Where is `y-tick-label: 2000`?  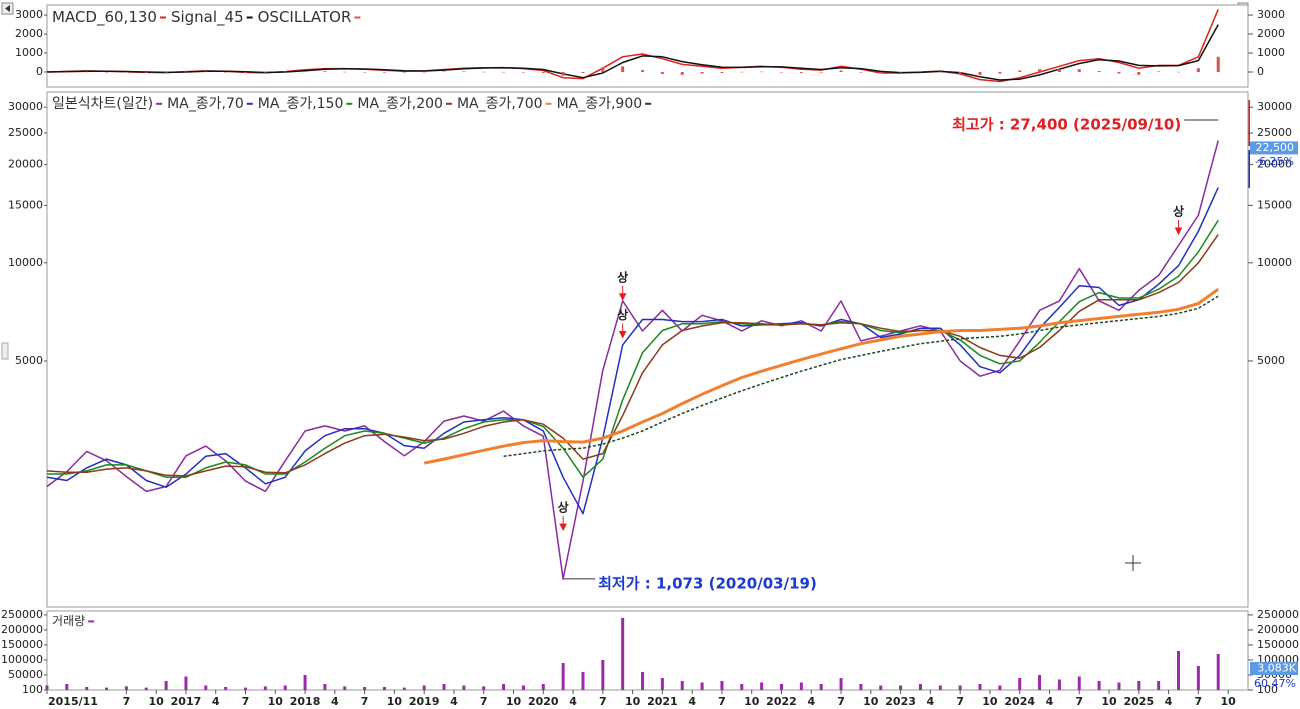 y-tick-label: 2000 is located at coordinates (29, 33).